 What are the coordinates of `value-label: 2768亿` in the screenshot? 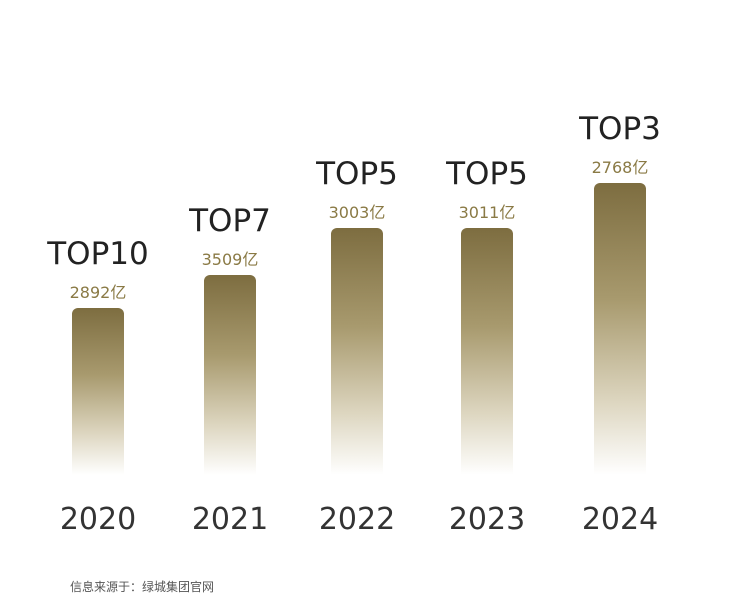 It's located at (620, 167).